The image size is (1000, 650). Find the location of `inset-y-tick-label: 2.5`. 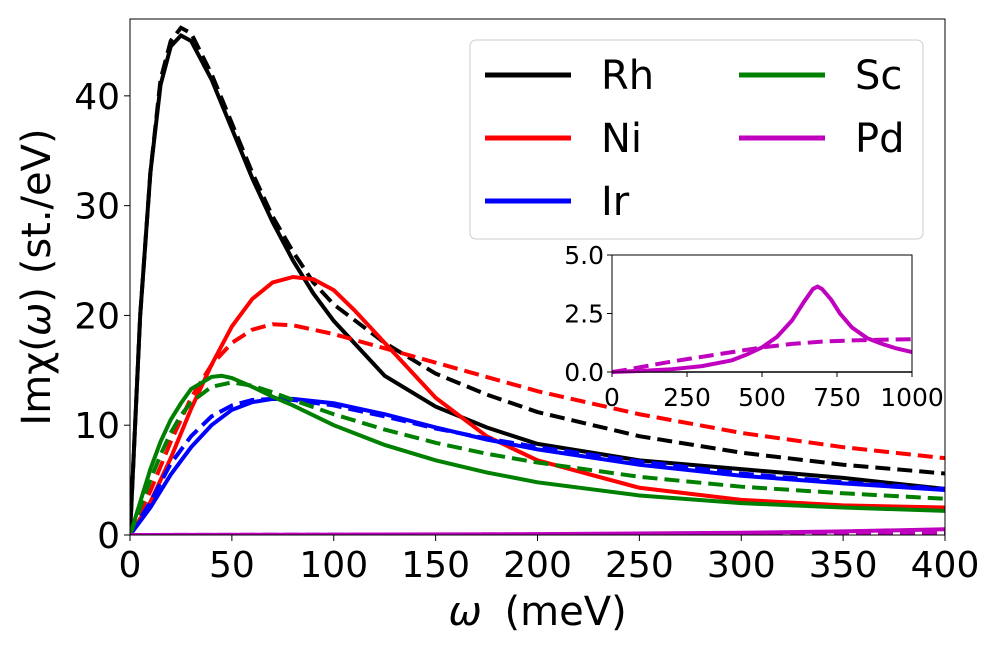

inset-y-tick-label: 2.5 is located at coordinates (584, 314).